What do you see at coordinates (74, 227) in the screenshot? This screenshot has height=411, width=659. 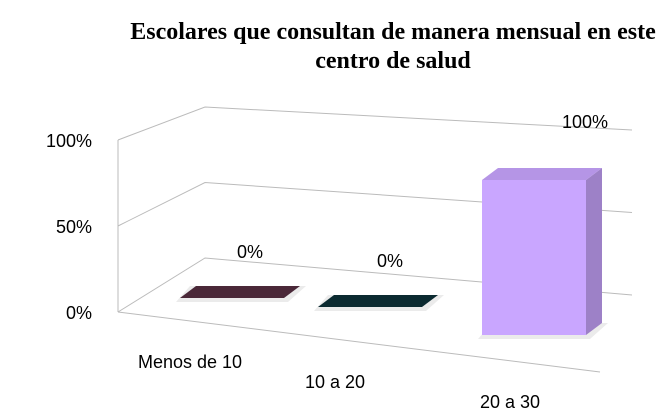 I see `y-tick-label: 50%` at bounding box center [74, 227].